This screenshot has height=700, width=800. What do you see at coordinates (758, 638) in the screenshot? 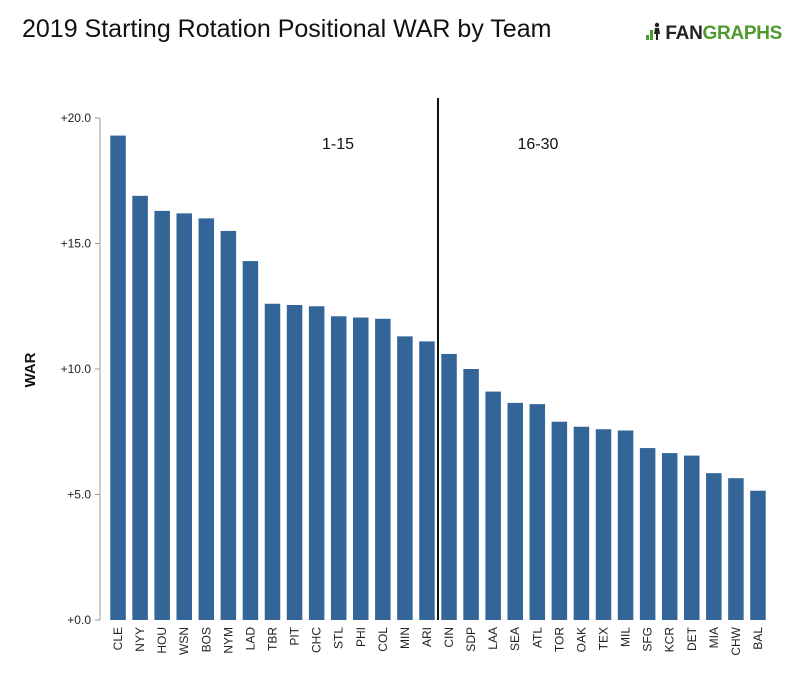
I see `x-tick-label: BAL` at bounding box center [758, 638].